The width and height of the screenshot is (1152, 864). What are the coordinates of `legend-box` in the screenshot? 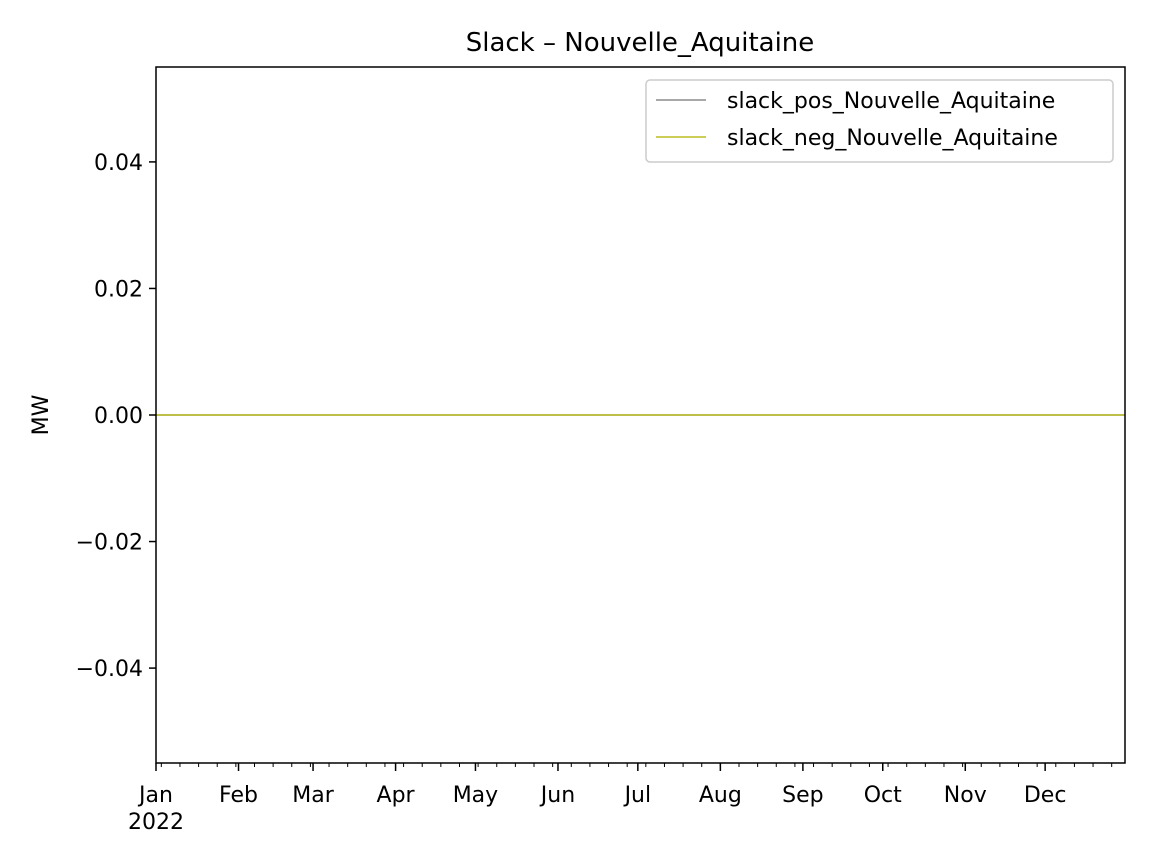 It's located at (879, 121).